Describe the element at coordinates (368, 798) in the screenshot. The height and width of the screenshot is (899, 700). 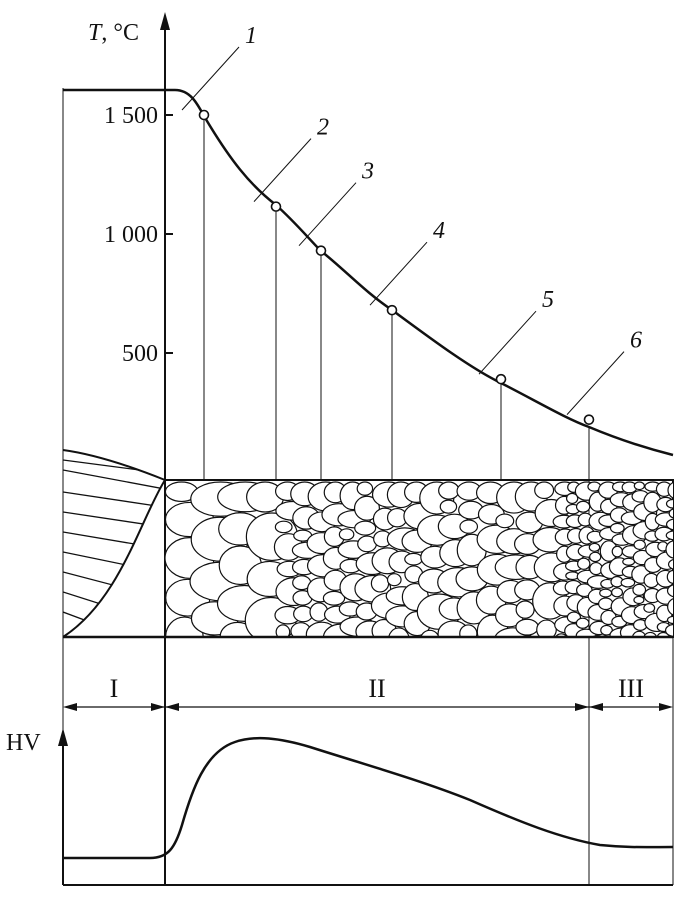
I see `hardness-curve` at that location.